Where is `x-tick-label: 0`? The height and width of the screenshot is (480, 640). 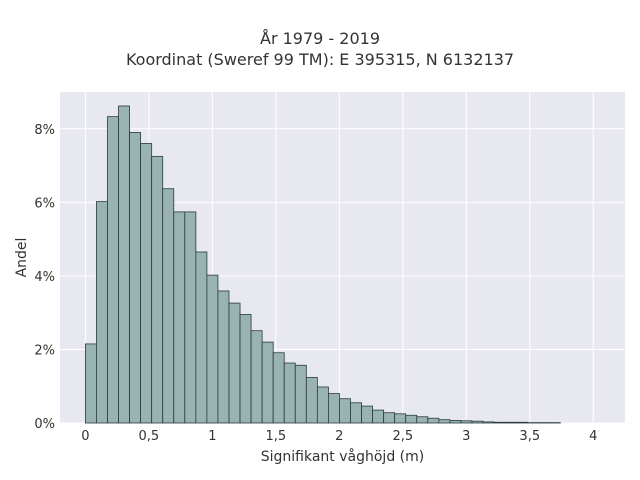 x-tick-label: 0 is located at coordinates (85, 436).